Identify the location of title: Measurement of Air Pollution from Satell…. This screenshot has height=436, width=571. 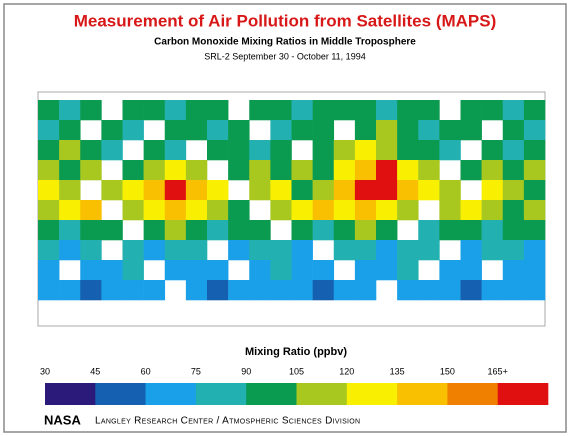
(285, 20).